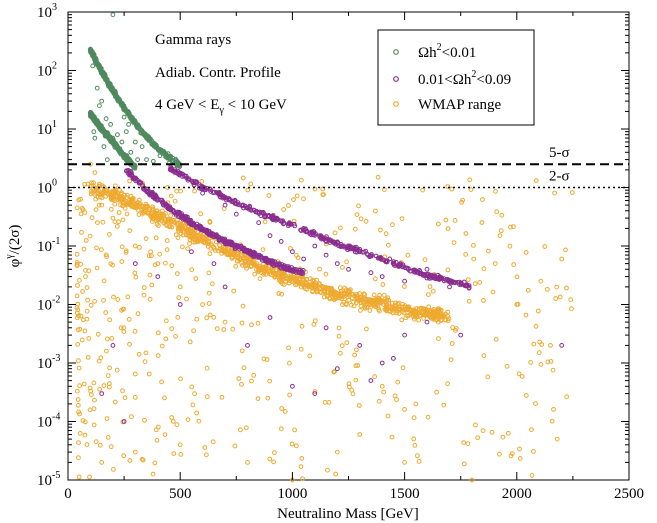 Image resolution: width=657 pixels, height=523 pixels. What do you see at coordinates (193, 40) in the screenshot?
I see `annotation-gamma-rays: Gamma rays` at bounding box center [193, 40].